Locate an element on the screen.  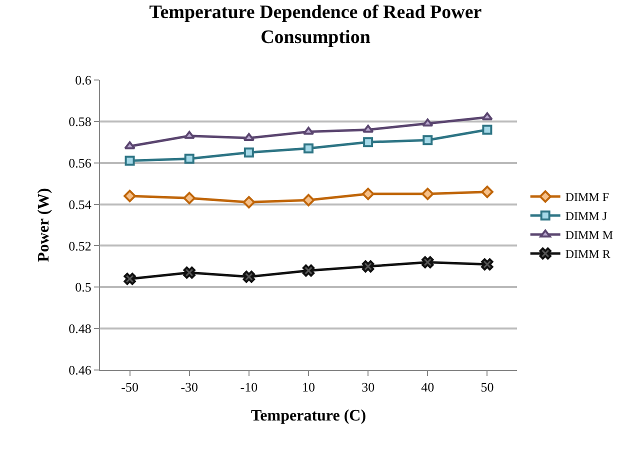
y-tick-label: 0.46 is located at coordinates (80, 370).